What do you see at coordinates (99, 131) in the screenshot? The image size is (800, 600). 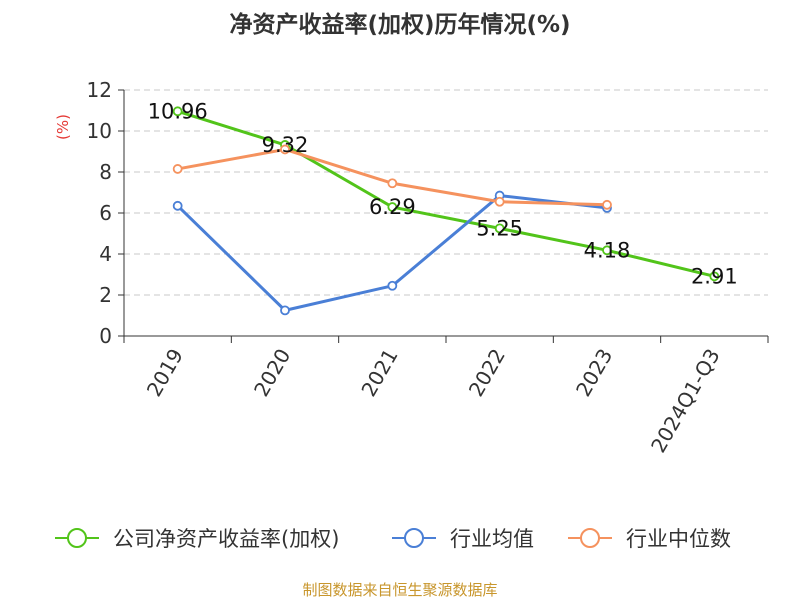 I see `y-tick-label: 10` at bounding box center [99, 131].